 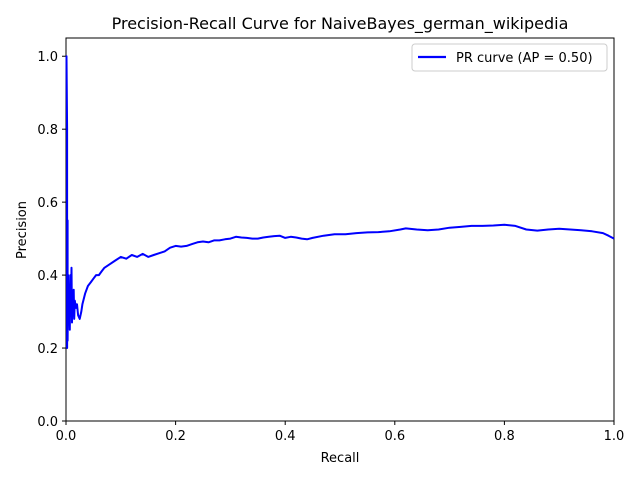 What do you see at coordinates (285, 436) in the screenshot?
I see `x-tick-label: 0.4` at bounding box center [285, 436].